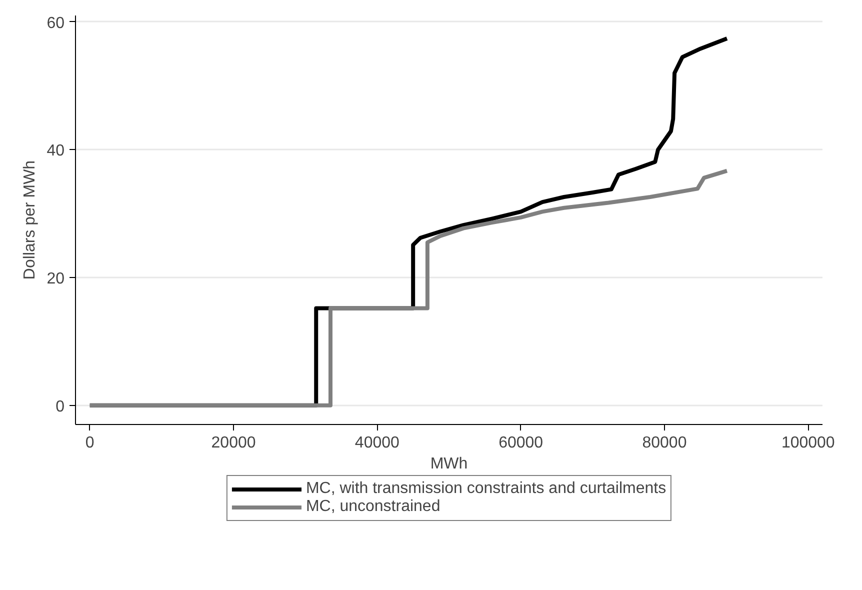 Image resolution: width=862 pixels, height=590 pixels. I want to click on x-tick-label: 80000, so click(664, 443).